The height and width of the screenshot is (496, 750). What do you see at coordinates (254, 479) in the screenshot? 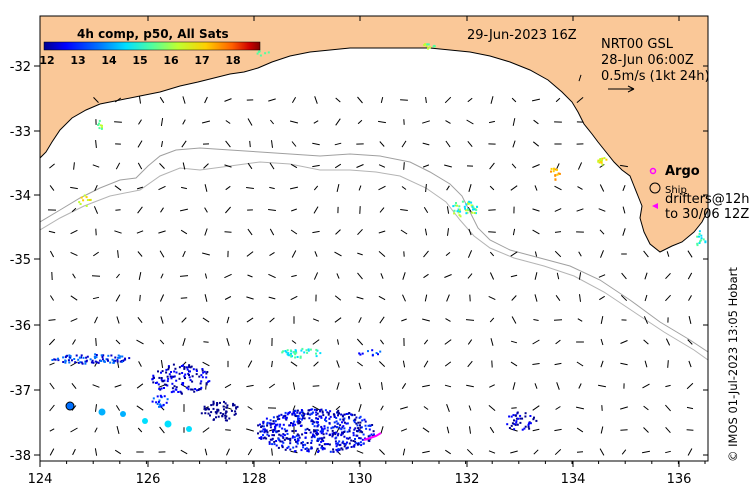
I see `lon-tick-label: 128` at bounding box center [254, 479].